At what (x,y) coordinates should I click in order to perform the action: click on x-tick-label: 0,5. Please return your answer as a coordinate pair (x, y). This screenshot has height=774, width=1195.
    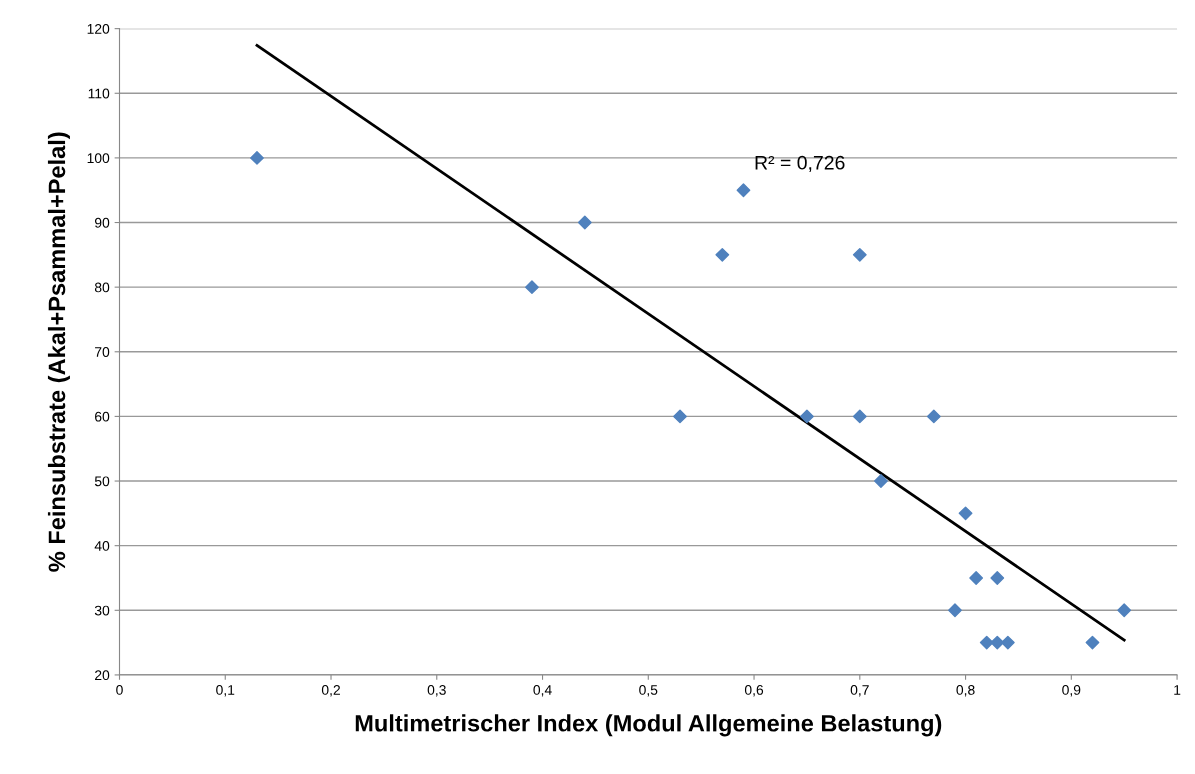
    Looking at the image, I should click on (648, 691).